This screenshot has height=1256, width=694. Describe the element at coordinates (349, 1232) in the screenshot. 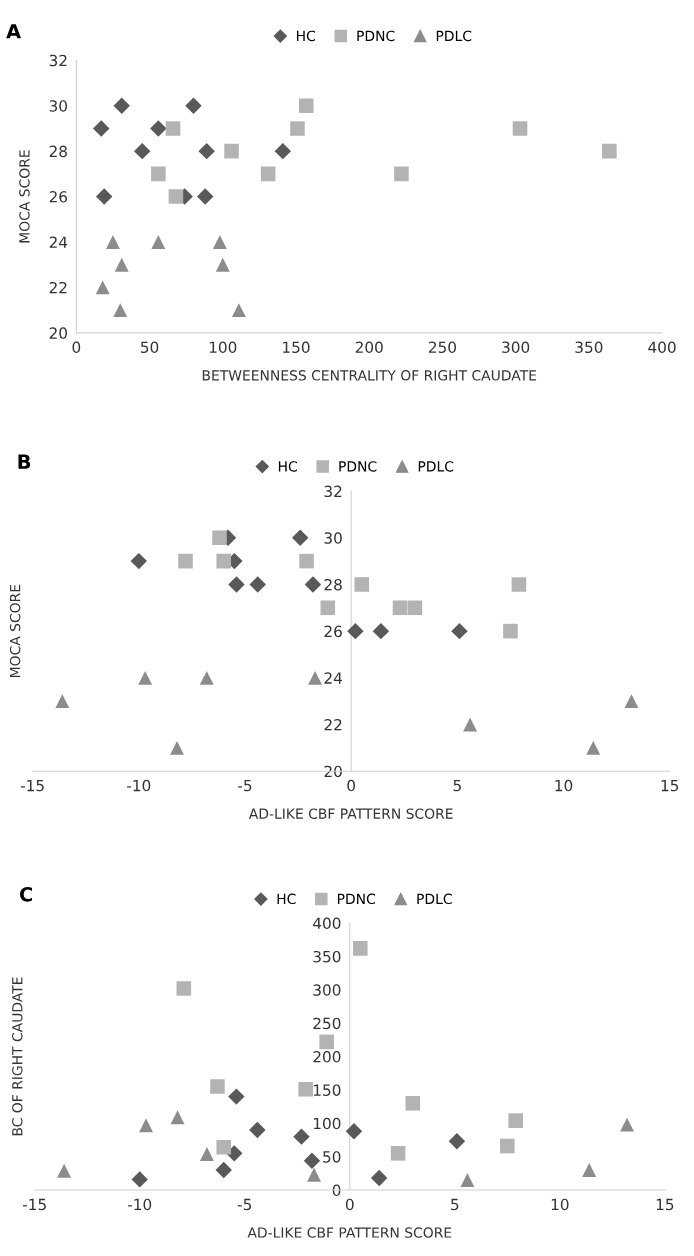

I see `x-axis-title: AD-LIKE CBF PATTERN SCORE` at that location.